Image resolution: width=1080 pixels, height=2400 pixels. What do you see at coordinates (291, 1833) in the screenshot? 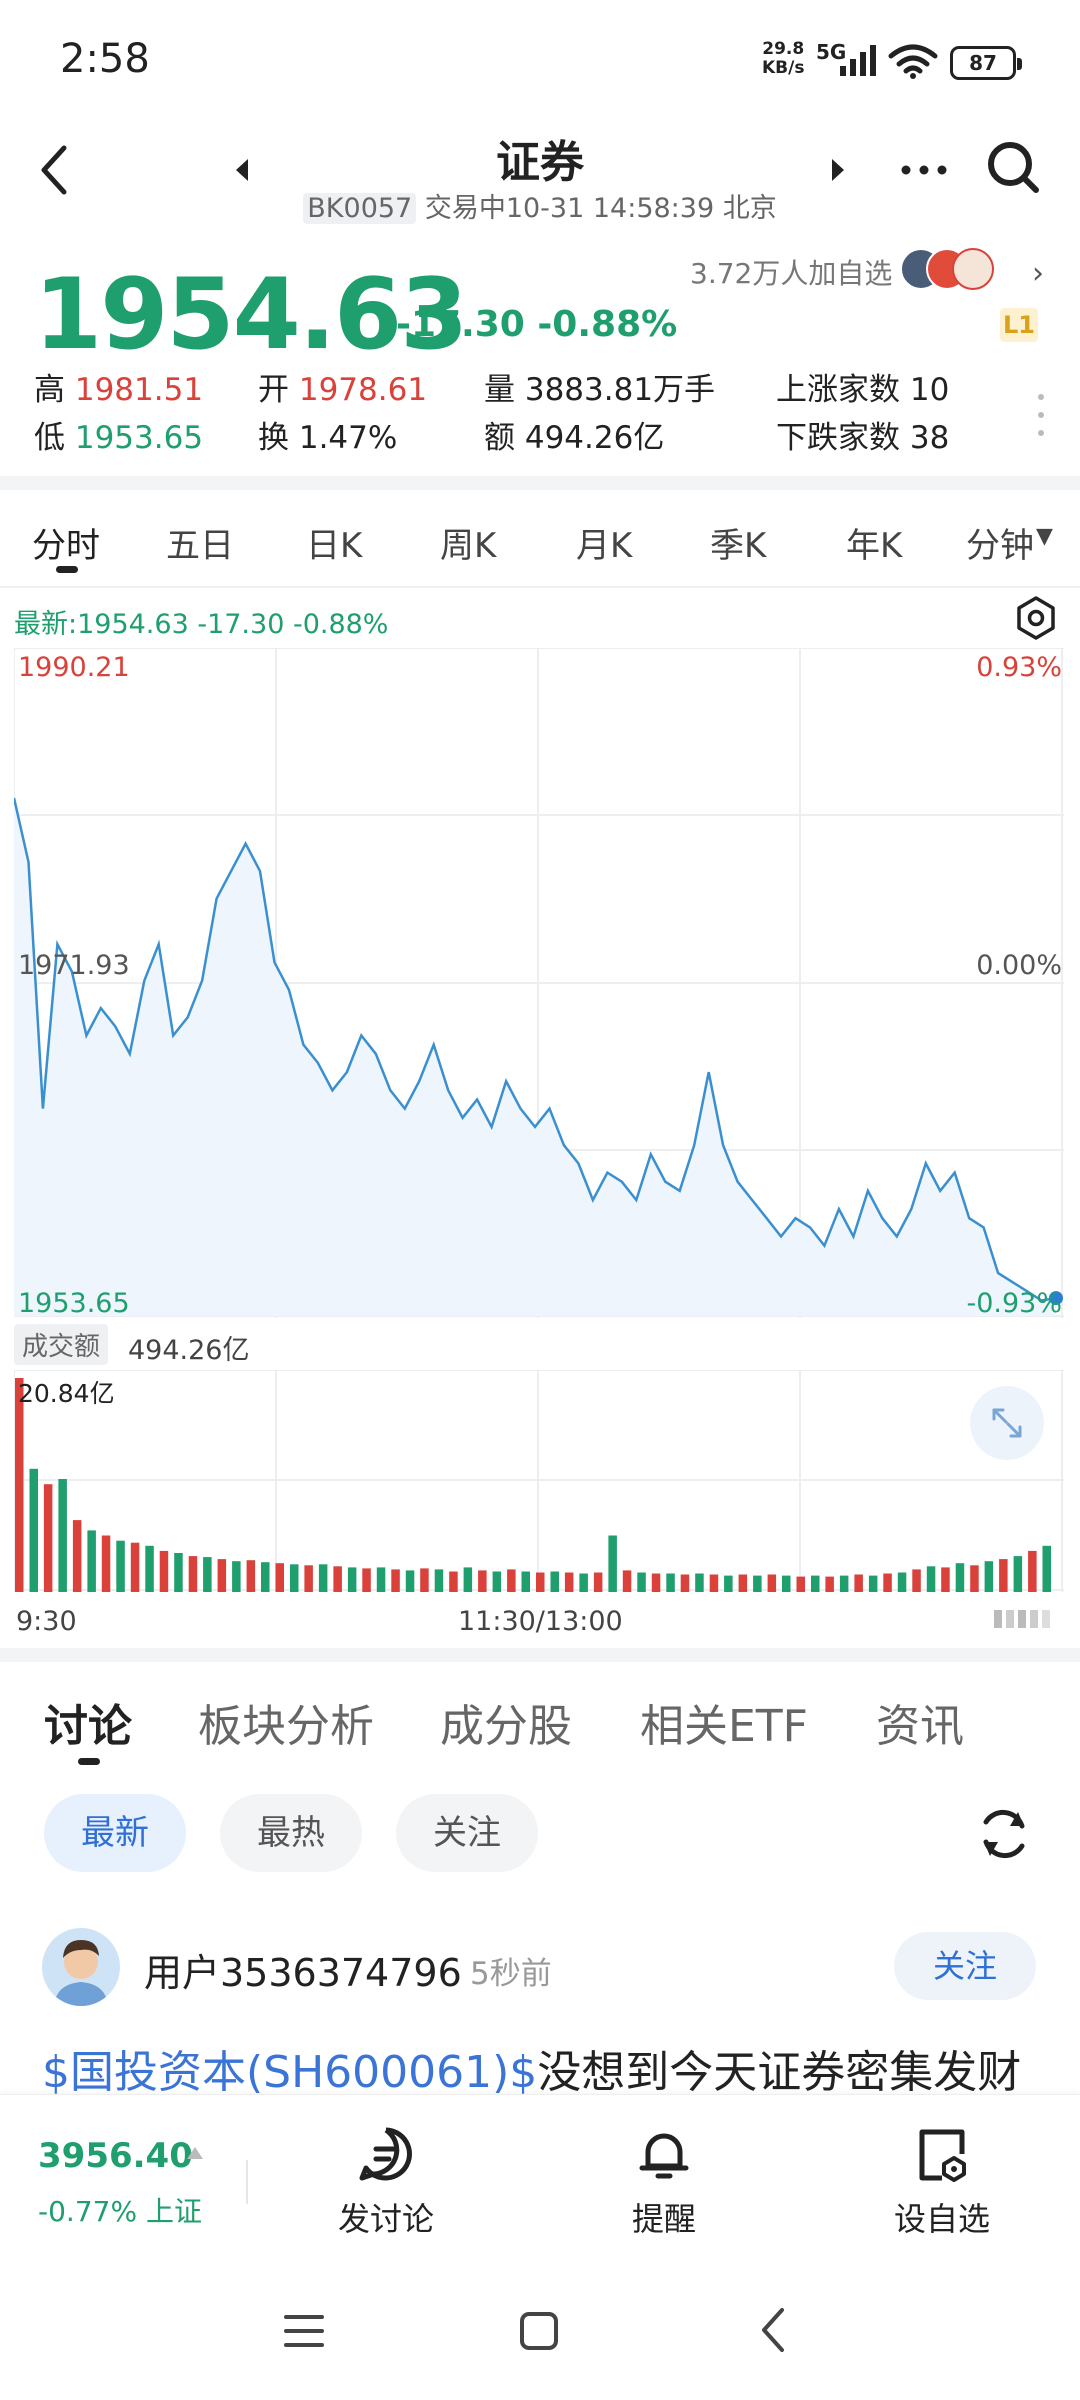
I see `filter-chip: 最热` at bounding box center [291, 1833].